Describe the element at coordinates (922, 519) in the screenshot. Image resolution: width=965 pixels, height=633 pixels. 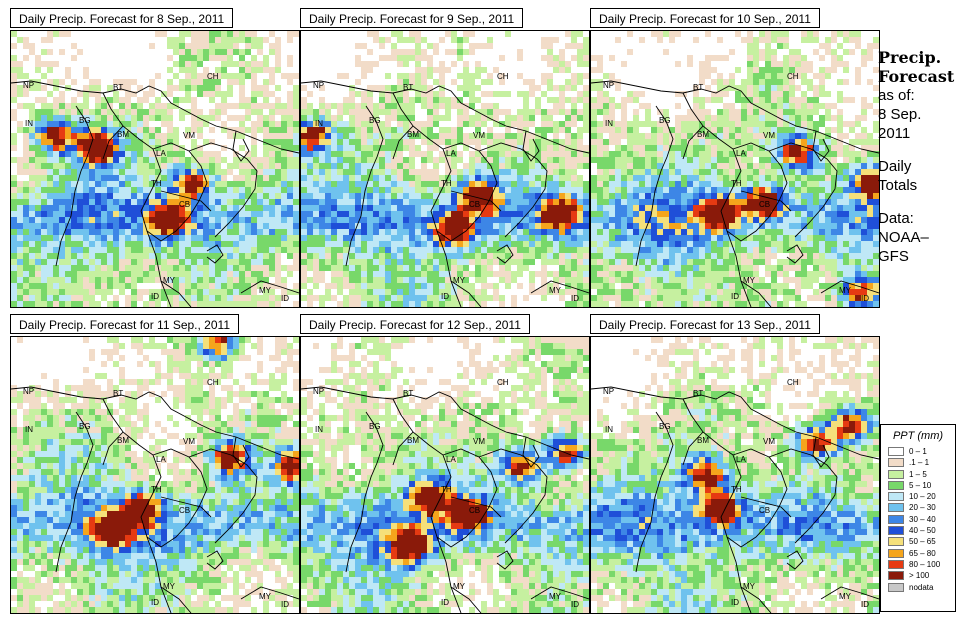
I see `legend-label: 30 – 40` at that location.